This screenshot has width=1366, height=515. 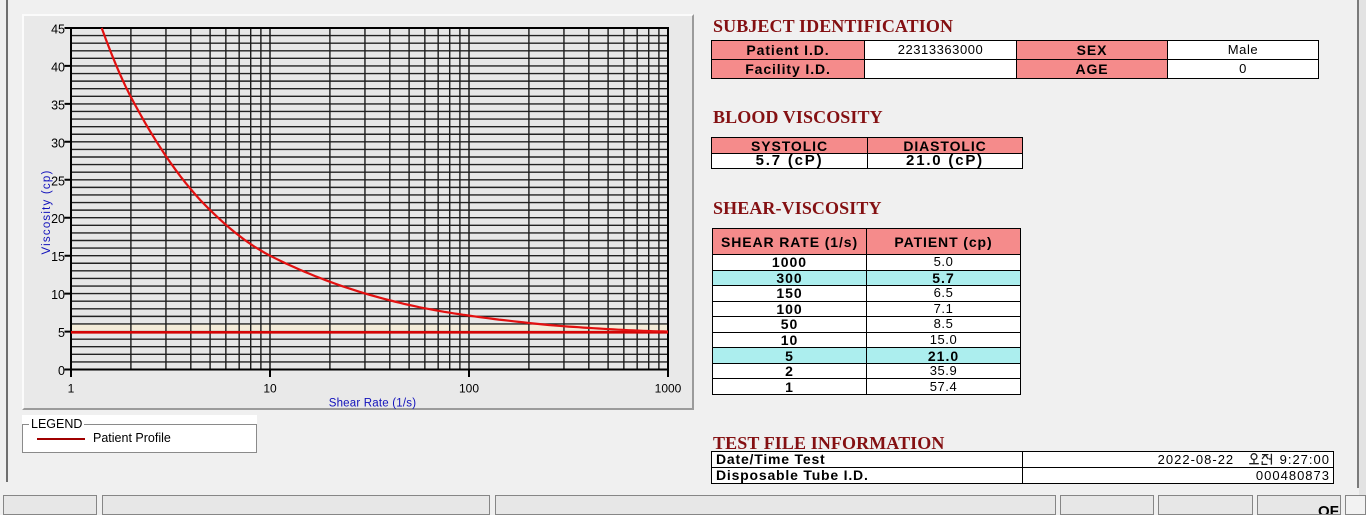 I want to click on svg-text: 100, so click(x=469, y=389).